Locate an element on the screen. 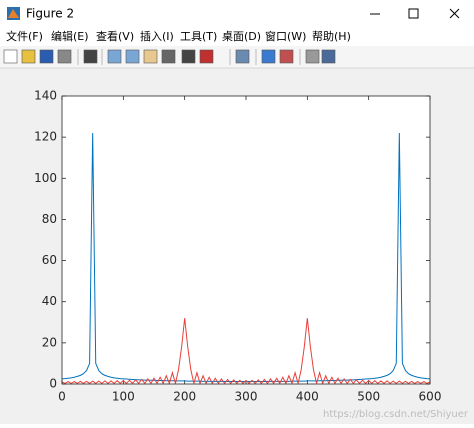 This screenshot has width=474, height=428. x-tick-label: 200 is located at coordinates (184, 397).